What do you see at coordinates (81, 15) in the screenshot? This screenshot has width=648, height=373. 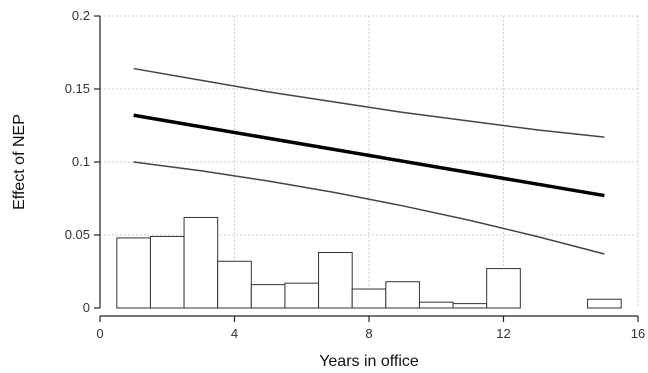 I see `y-tick-label: 0.2` at bounding box center [81, 15].